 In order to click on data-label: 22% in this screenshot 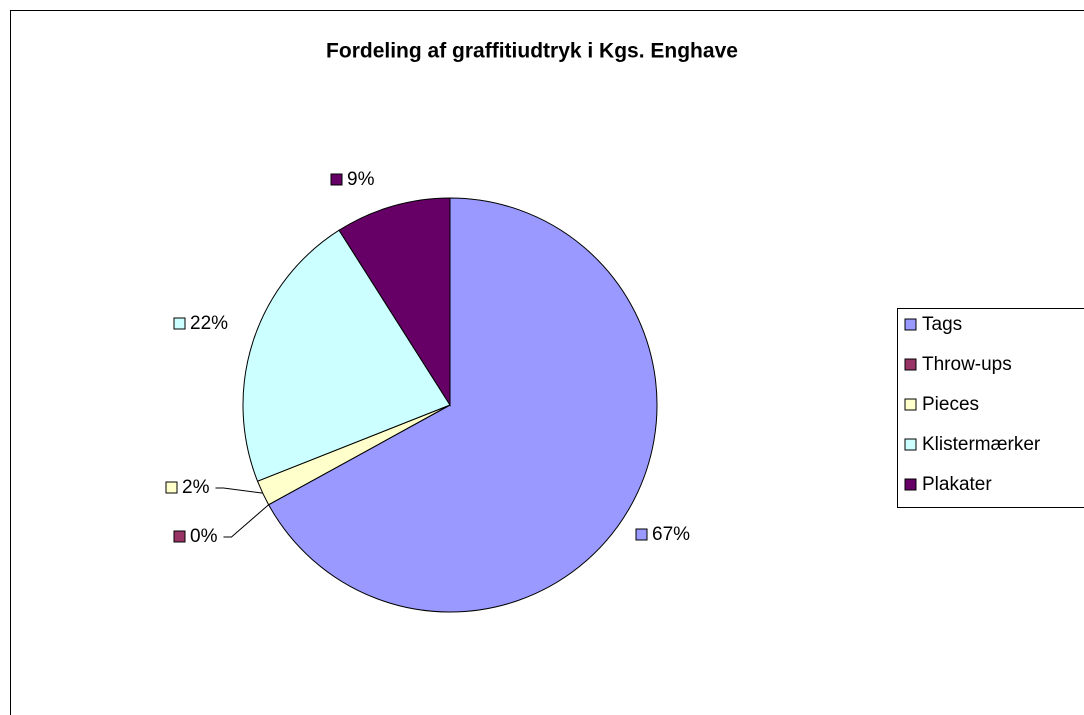, I will do `click(209, 323)`.